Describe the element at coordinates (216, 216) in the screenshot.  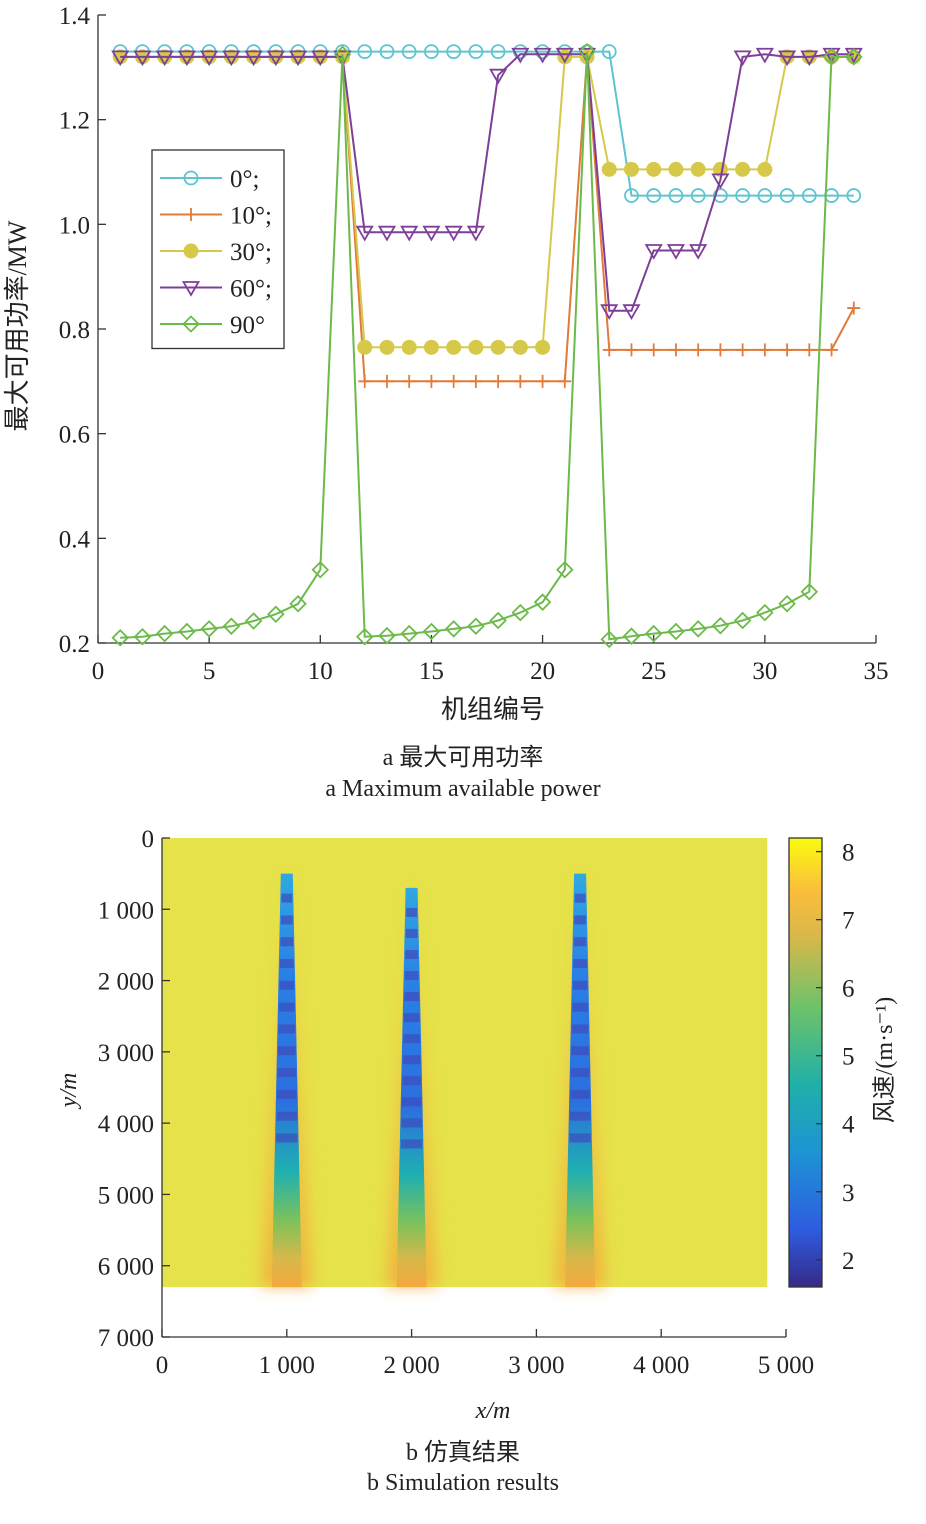
I see `legend-entry: 10°;` at that location.